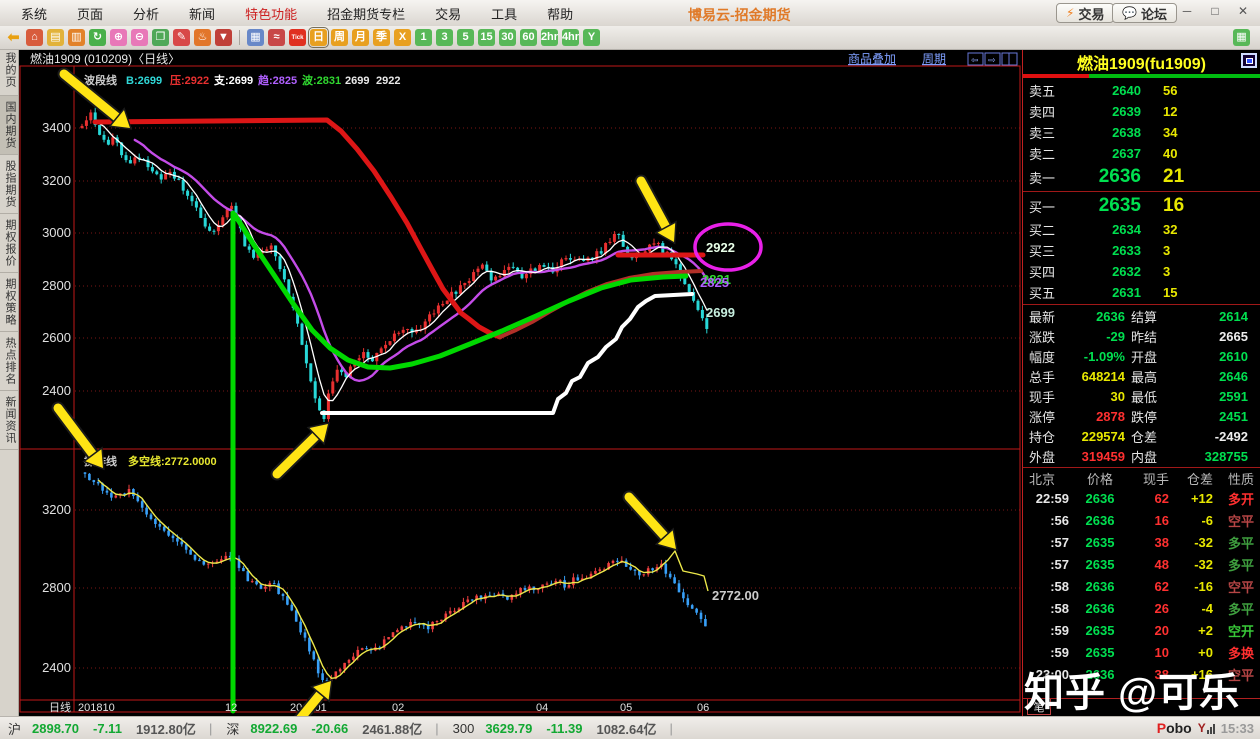 Image resolution: width=1260 pixels, height=739 pixels. Describe the element at coordinates (90, 14) in the screenshot. I see `menu-页面: 页面` at that location.